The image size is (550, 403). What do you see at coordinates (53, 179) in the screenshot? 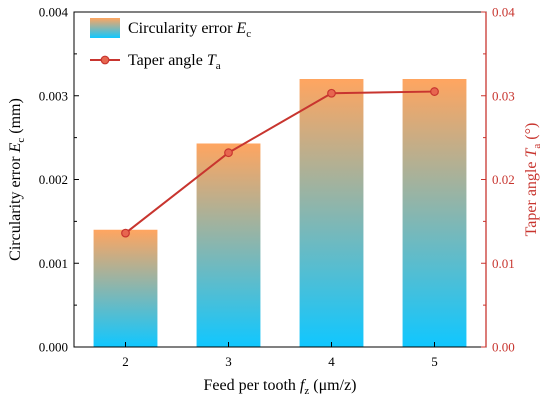
I see `left-tick-label: 0.002` at bounding box center [53, 179].